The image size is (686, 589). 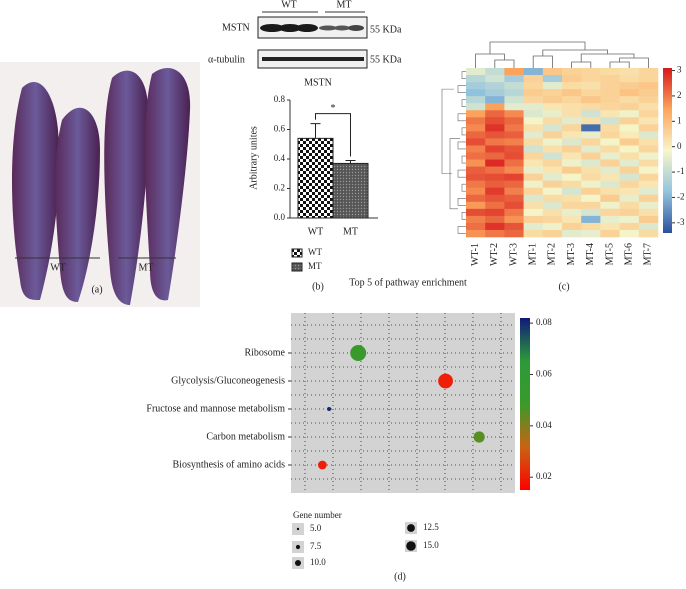 I want to click on size-legend-label: 12.5, so click(x=431, y=527).